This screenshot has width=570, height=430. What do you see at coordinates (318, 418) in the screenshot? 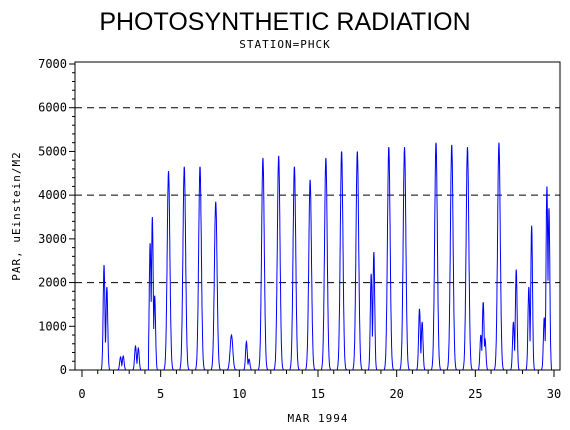
I see `x-axis-label: MAR 1994` at bounding box center [318, 418].